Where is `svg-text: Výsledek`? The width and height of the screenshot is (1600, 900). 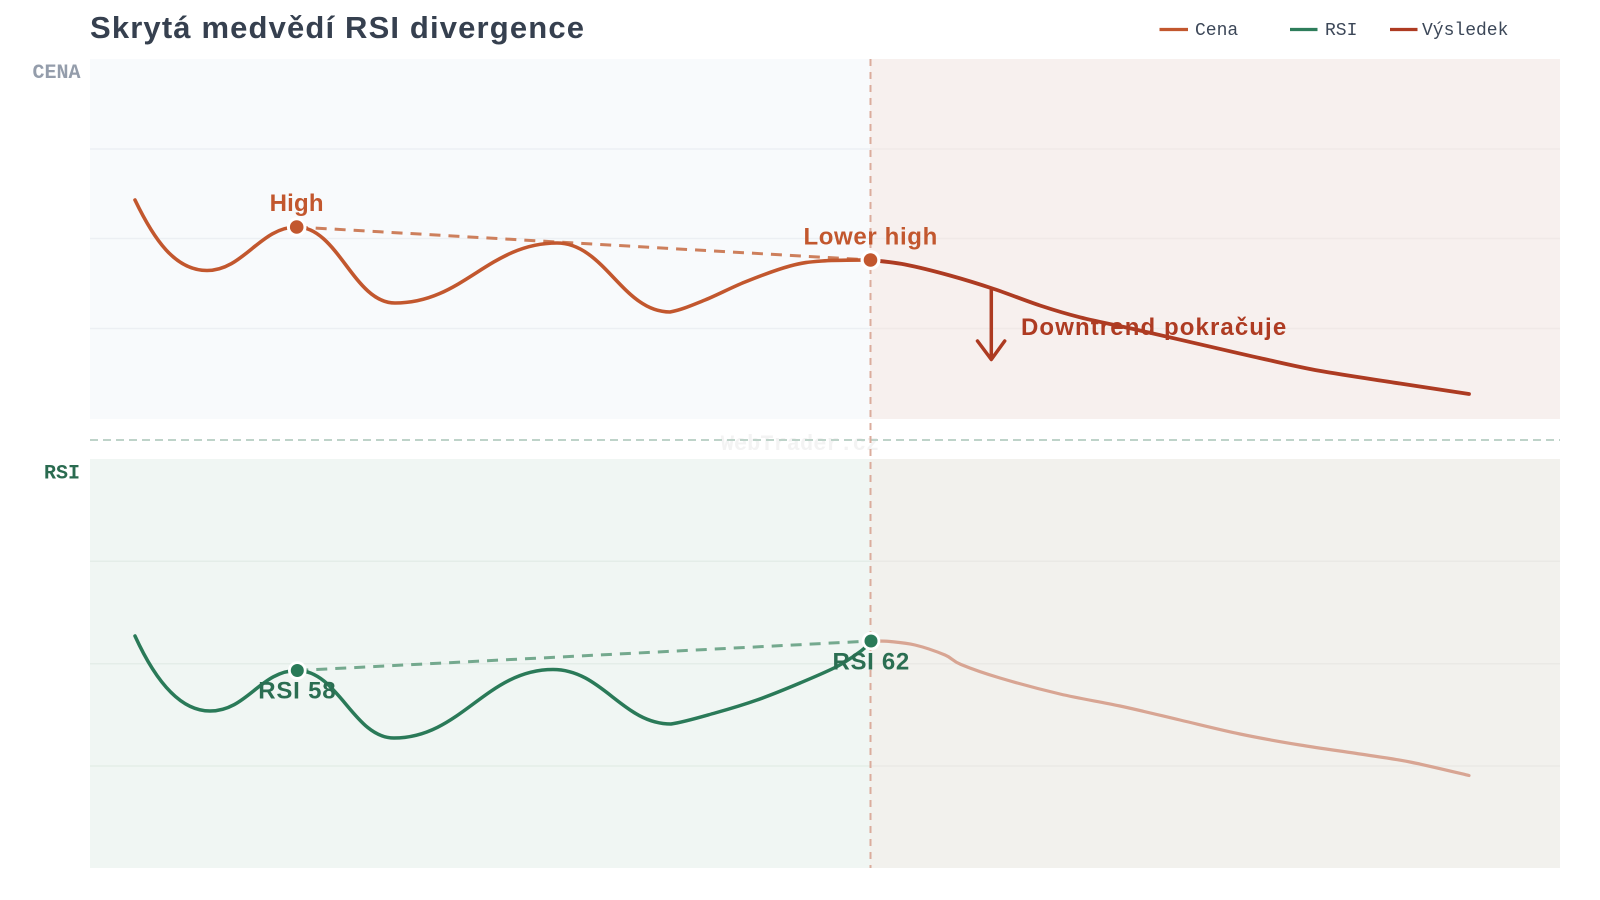 svg-text: Výsledek is located at coordinates (1465, 31).